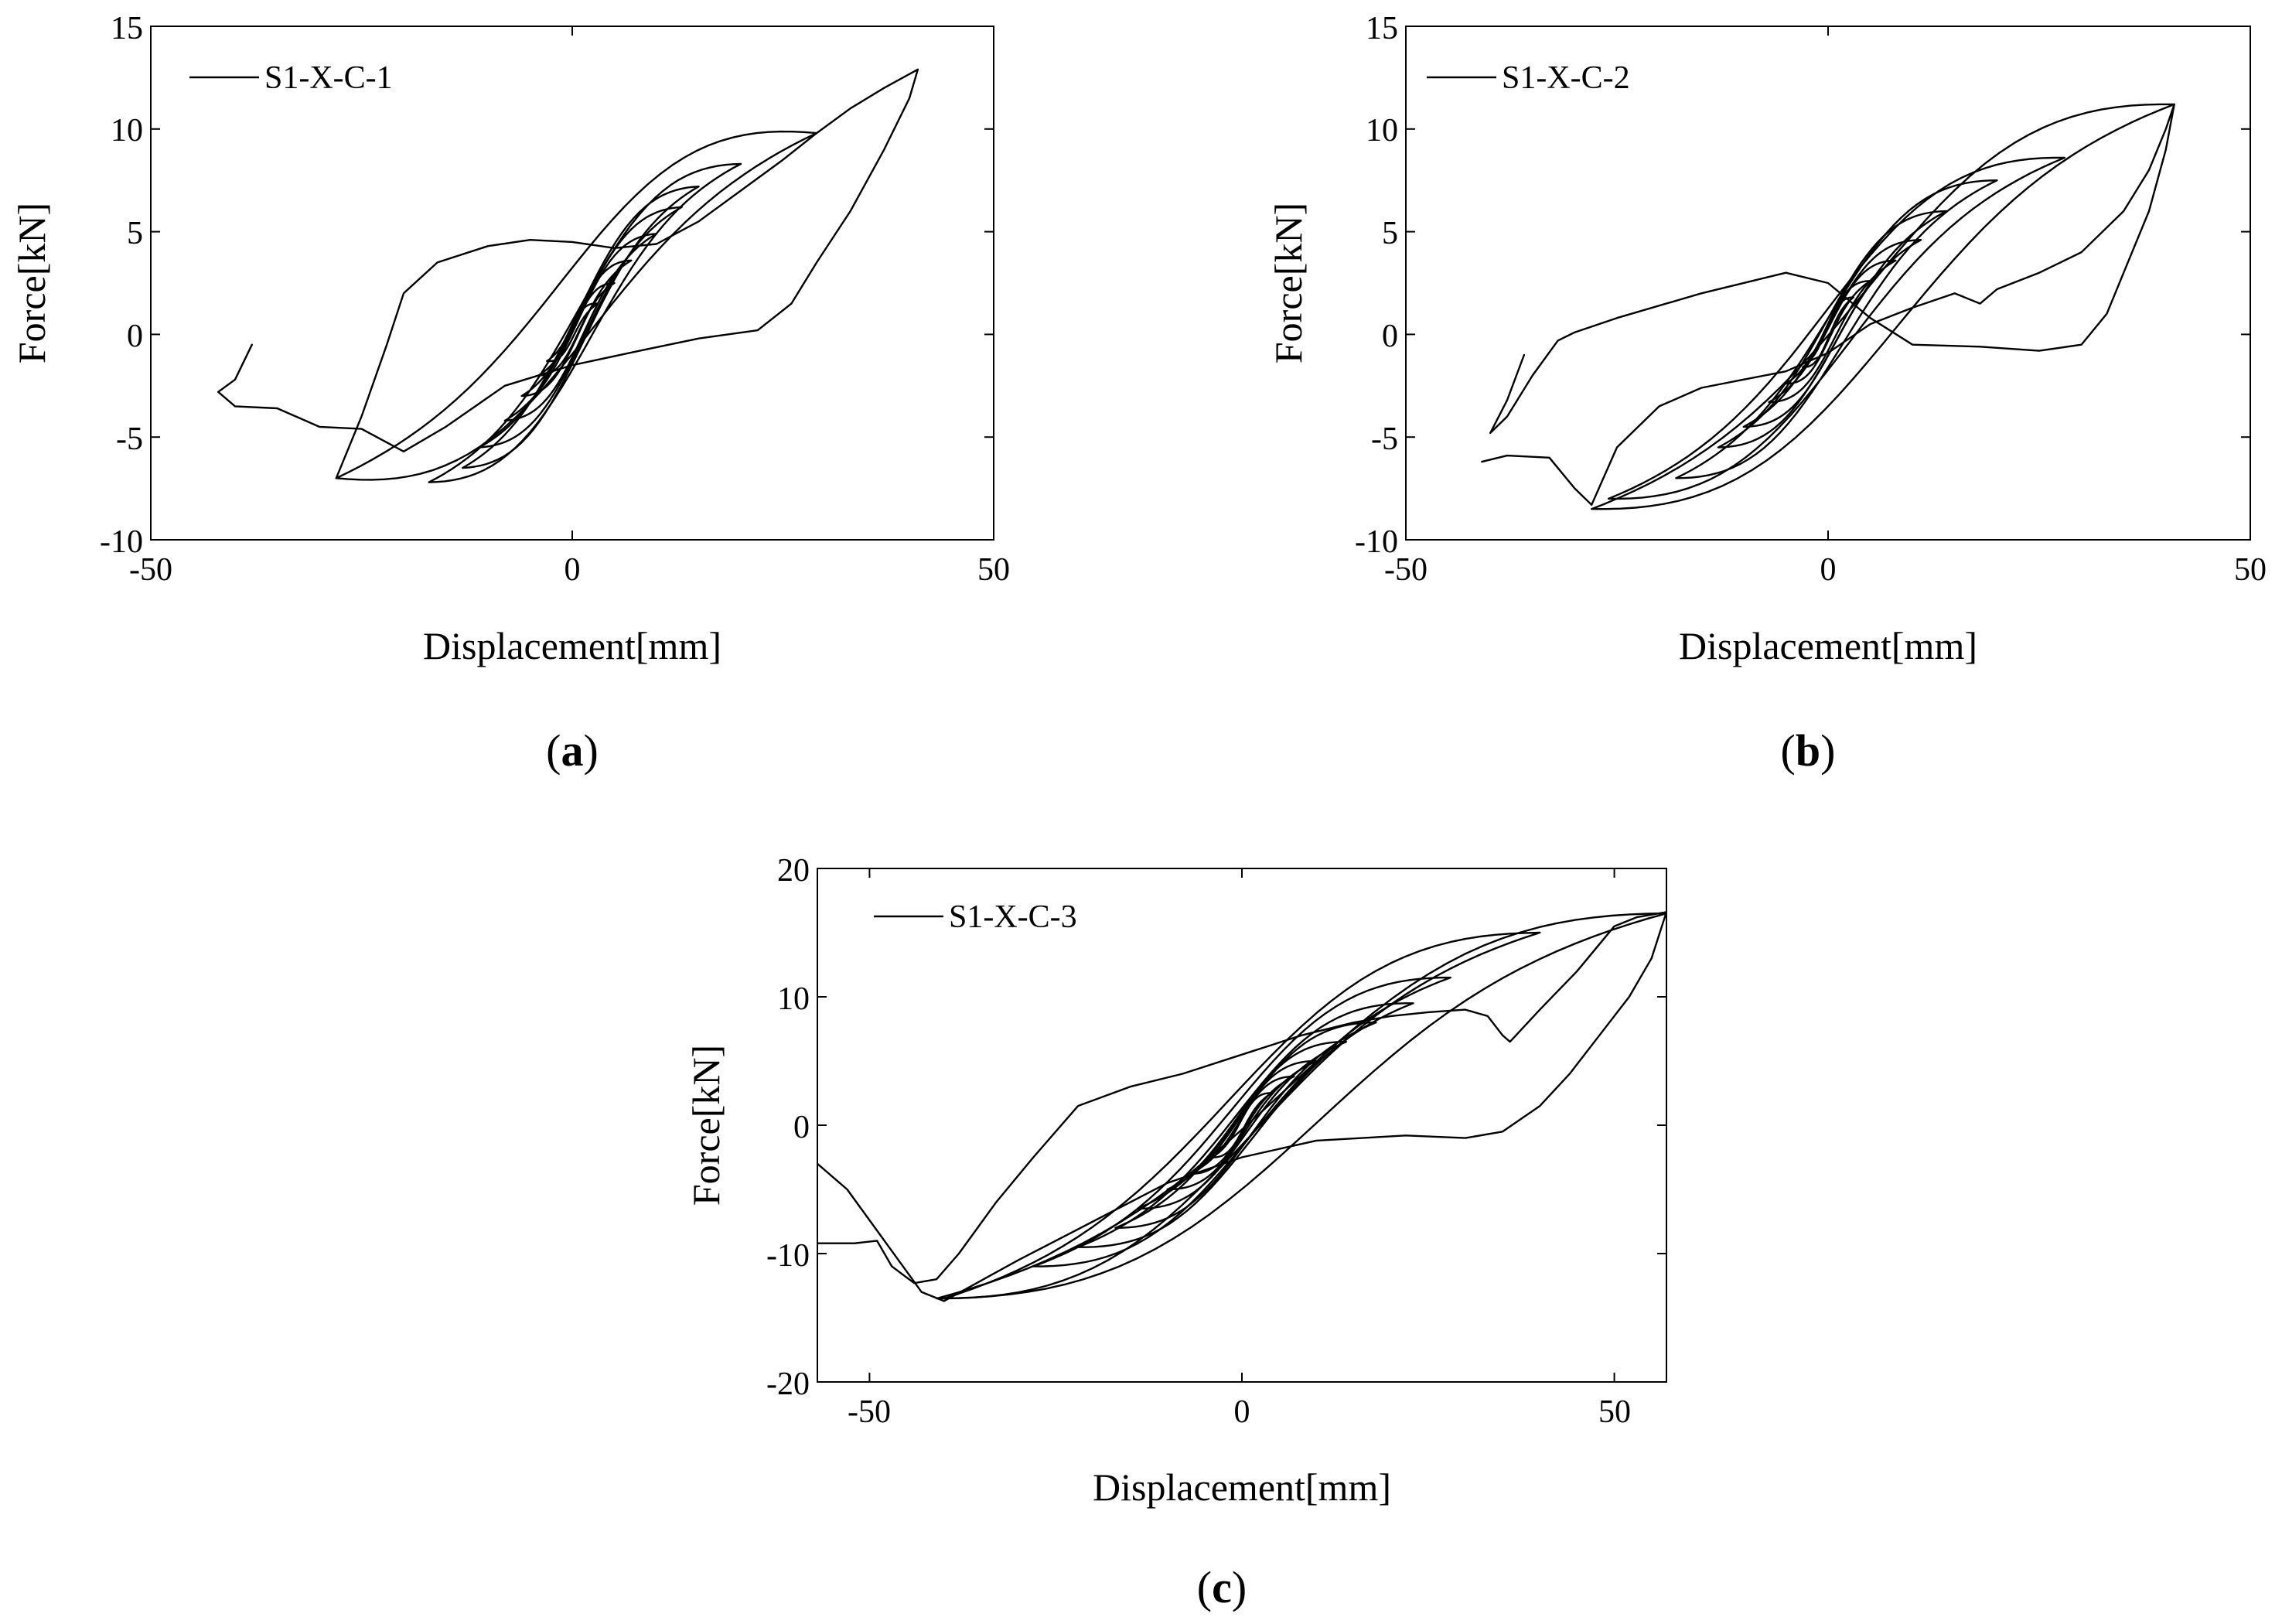 Image resolution: width=2282 pixels, height=1624 pixels. Describe the element at coordinates (1808, 750) in the screenshot. I see `panel-caption: (b)` at that location.